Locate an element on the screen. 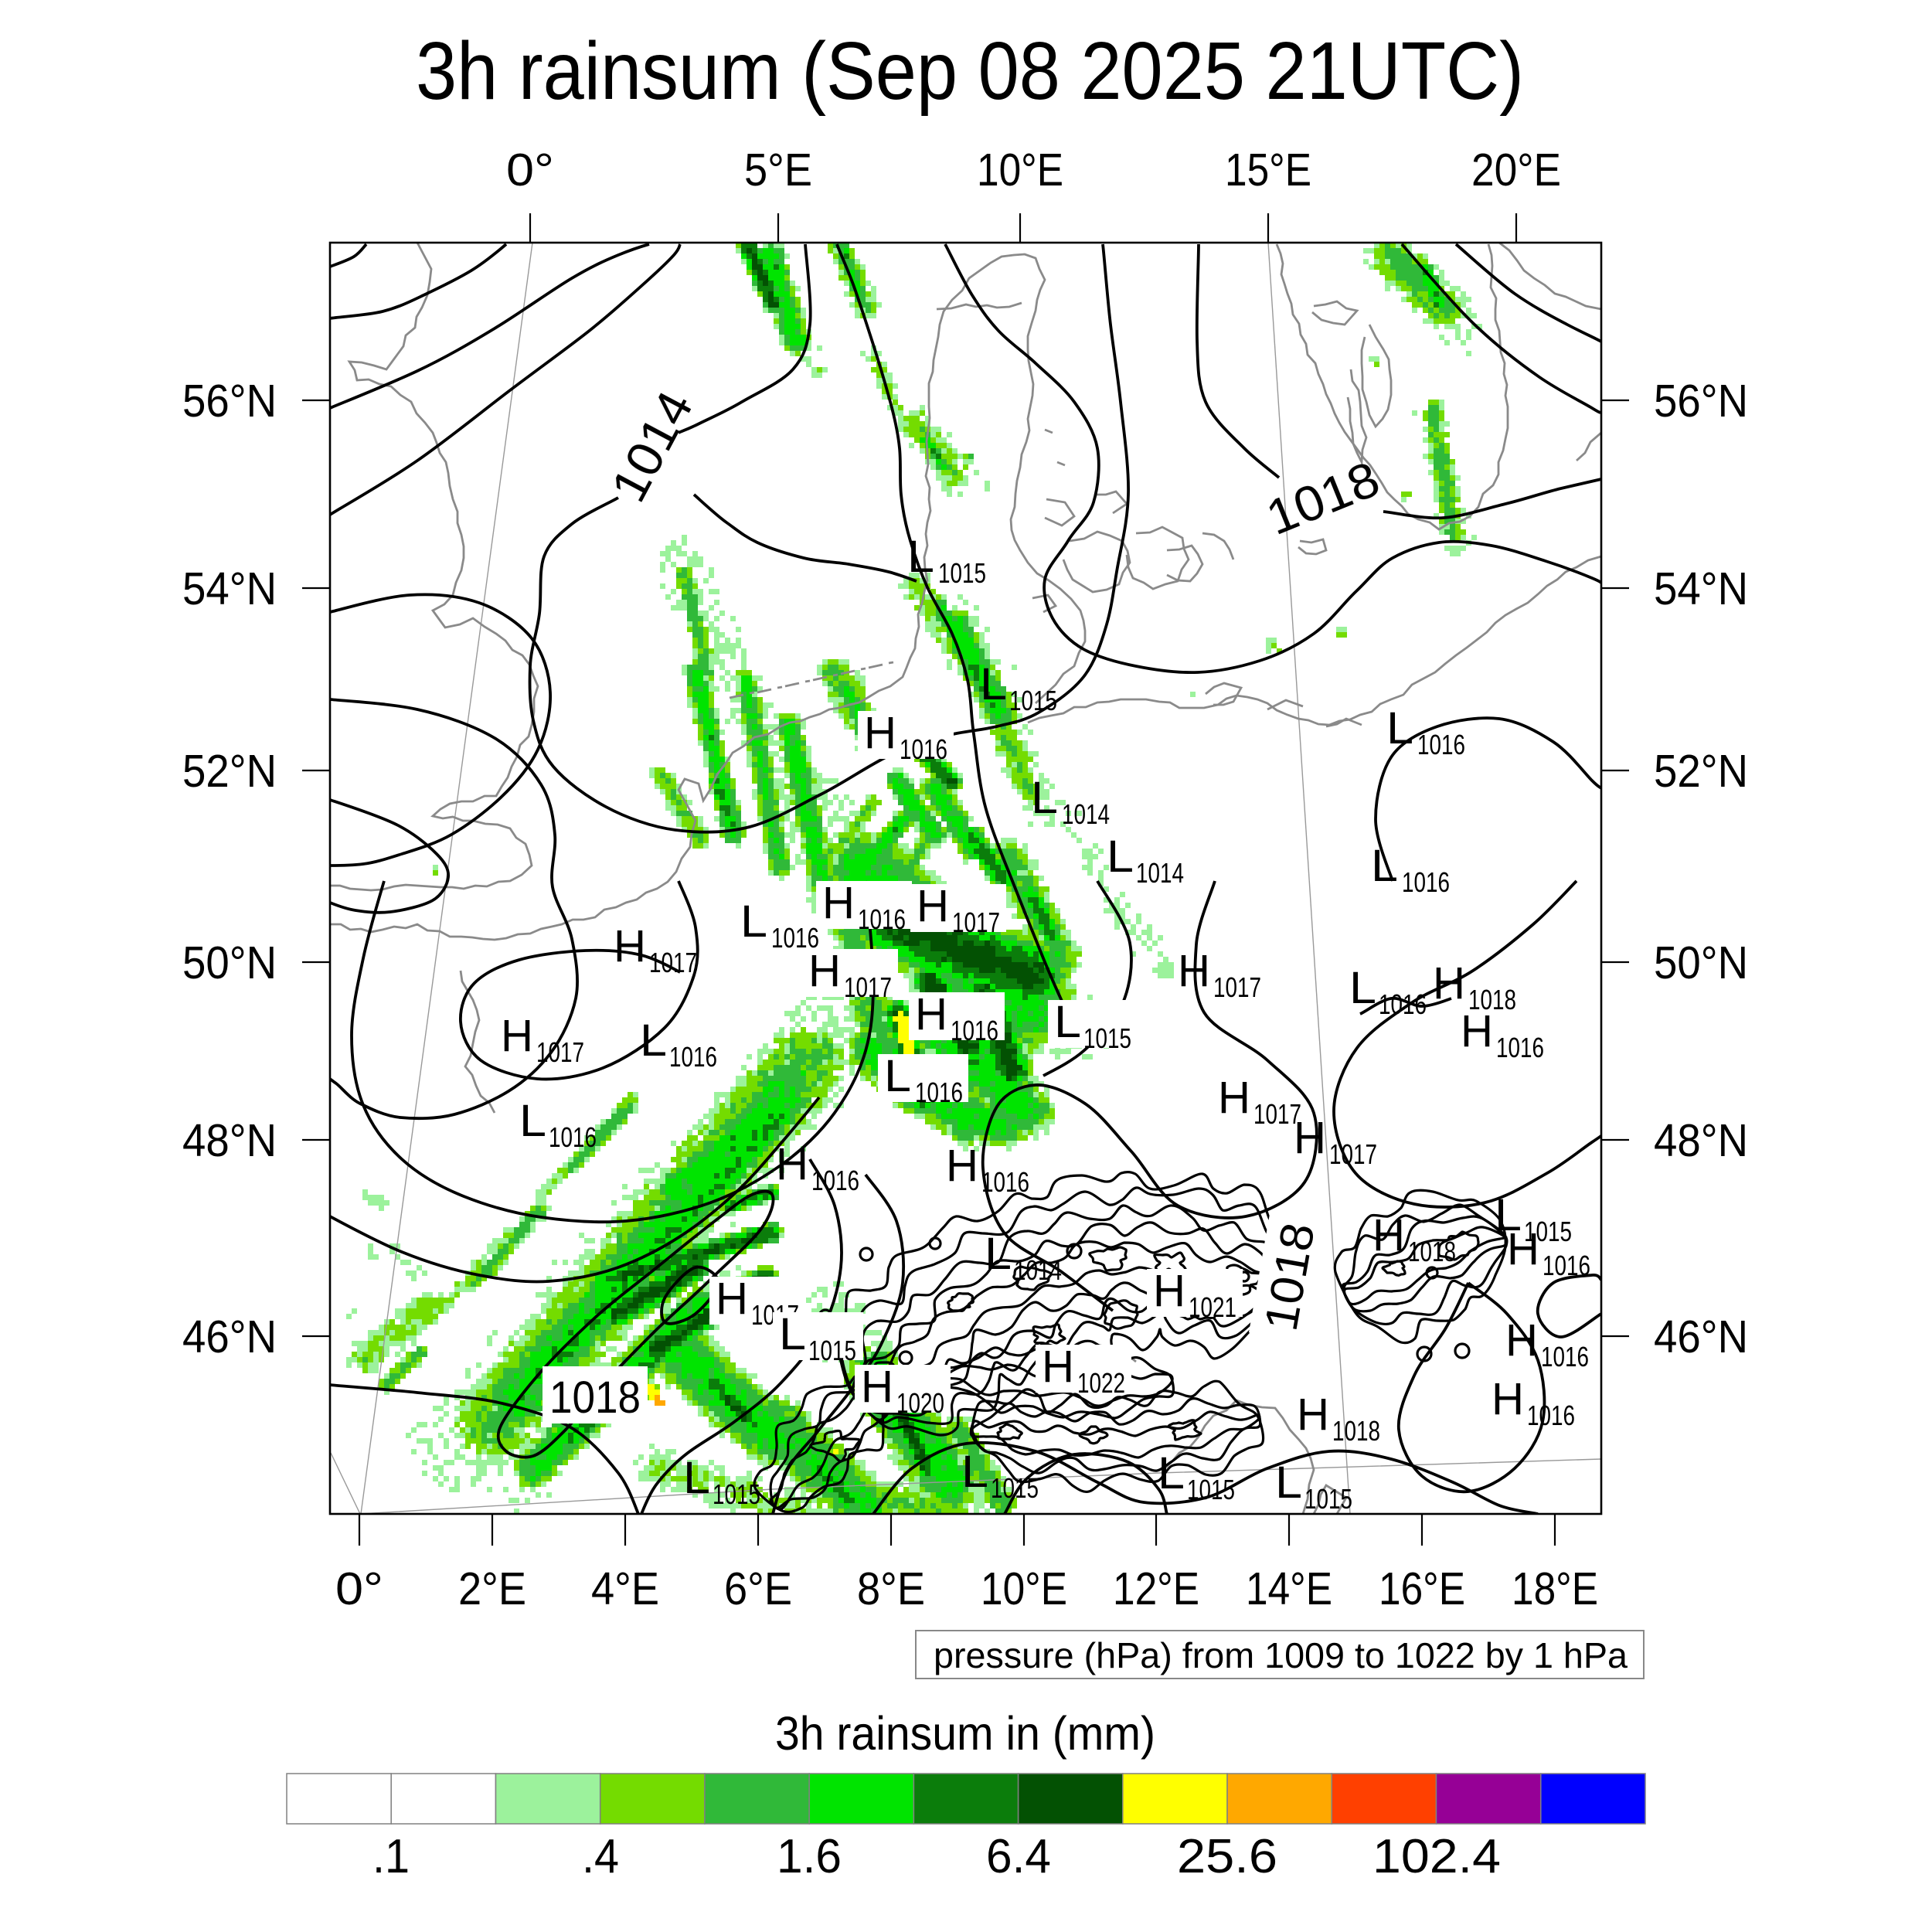  svg-text: 1020 is located at coordinates (920, 1403).